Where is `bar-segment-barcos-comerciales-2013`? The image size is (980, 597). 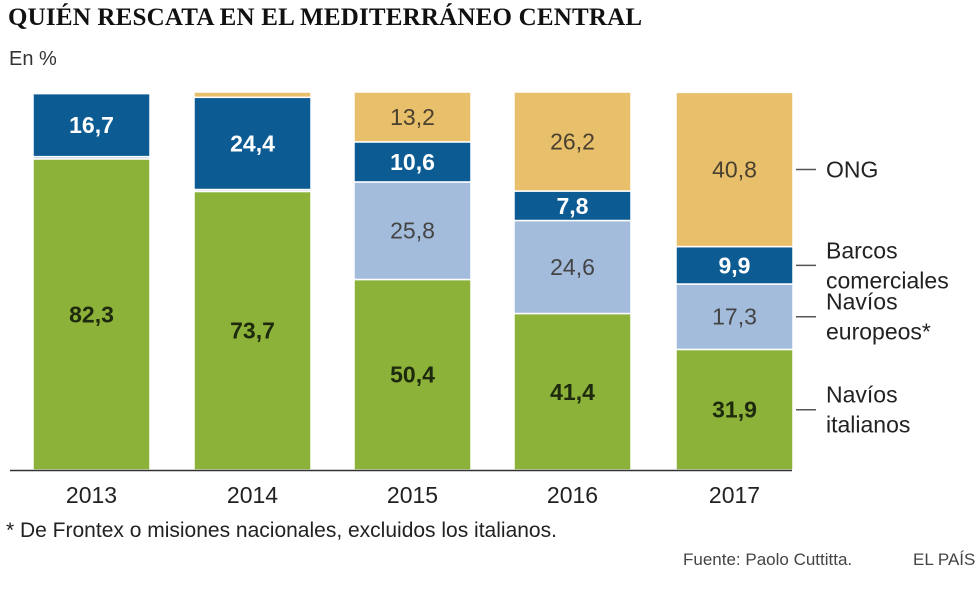
bar-segment-barcos-comerciales-2013 is located at coordinates (91, 125).